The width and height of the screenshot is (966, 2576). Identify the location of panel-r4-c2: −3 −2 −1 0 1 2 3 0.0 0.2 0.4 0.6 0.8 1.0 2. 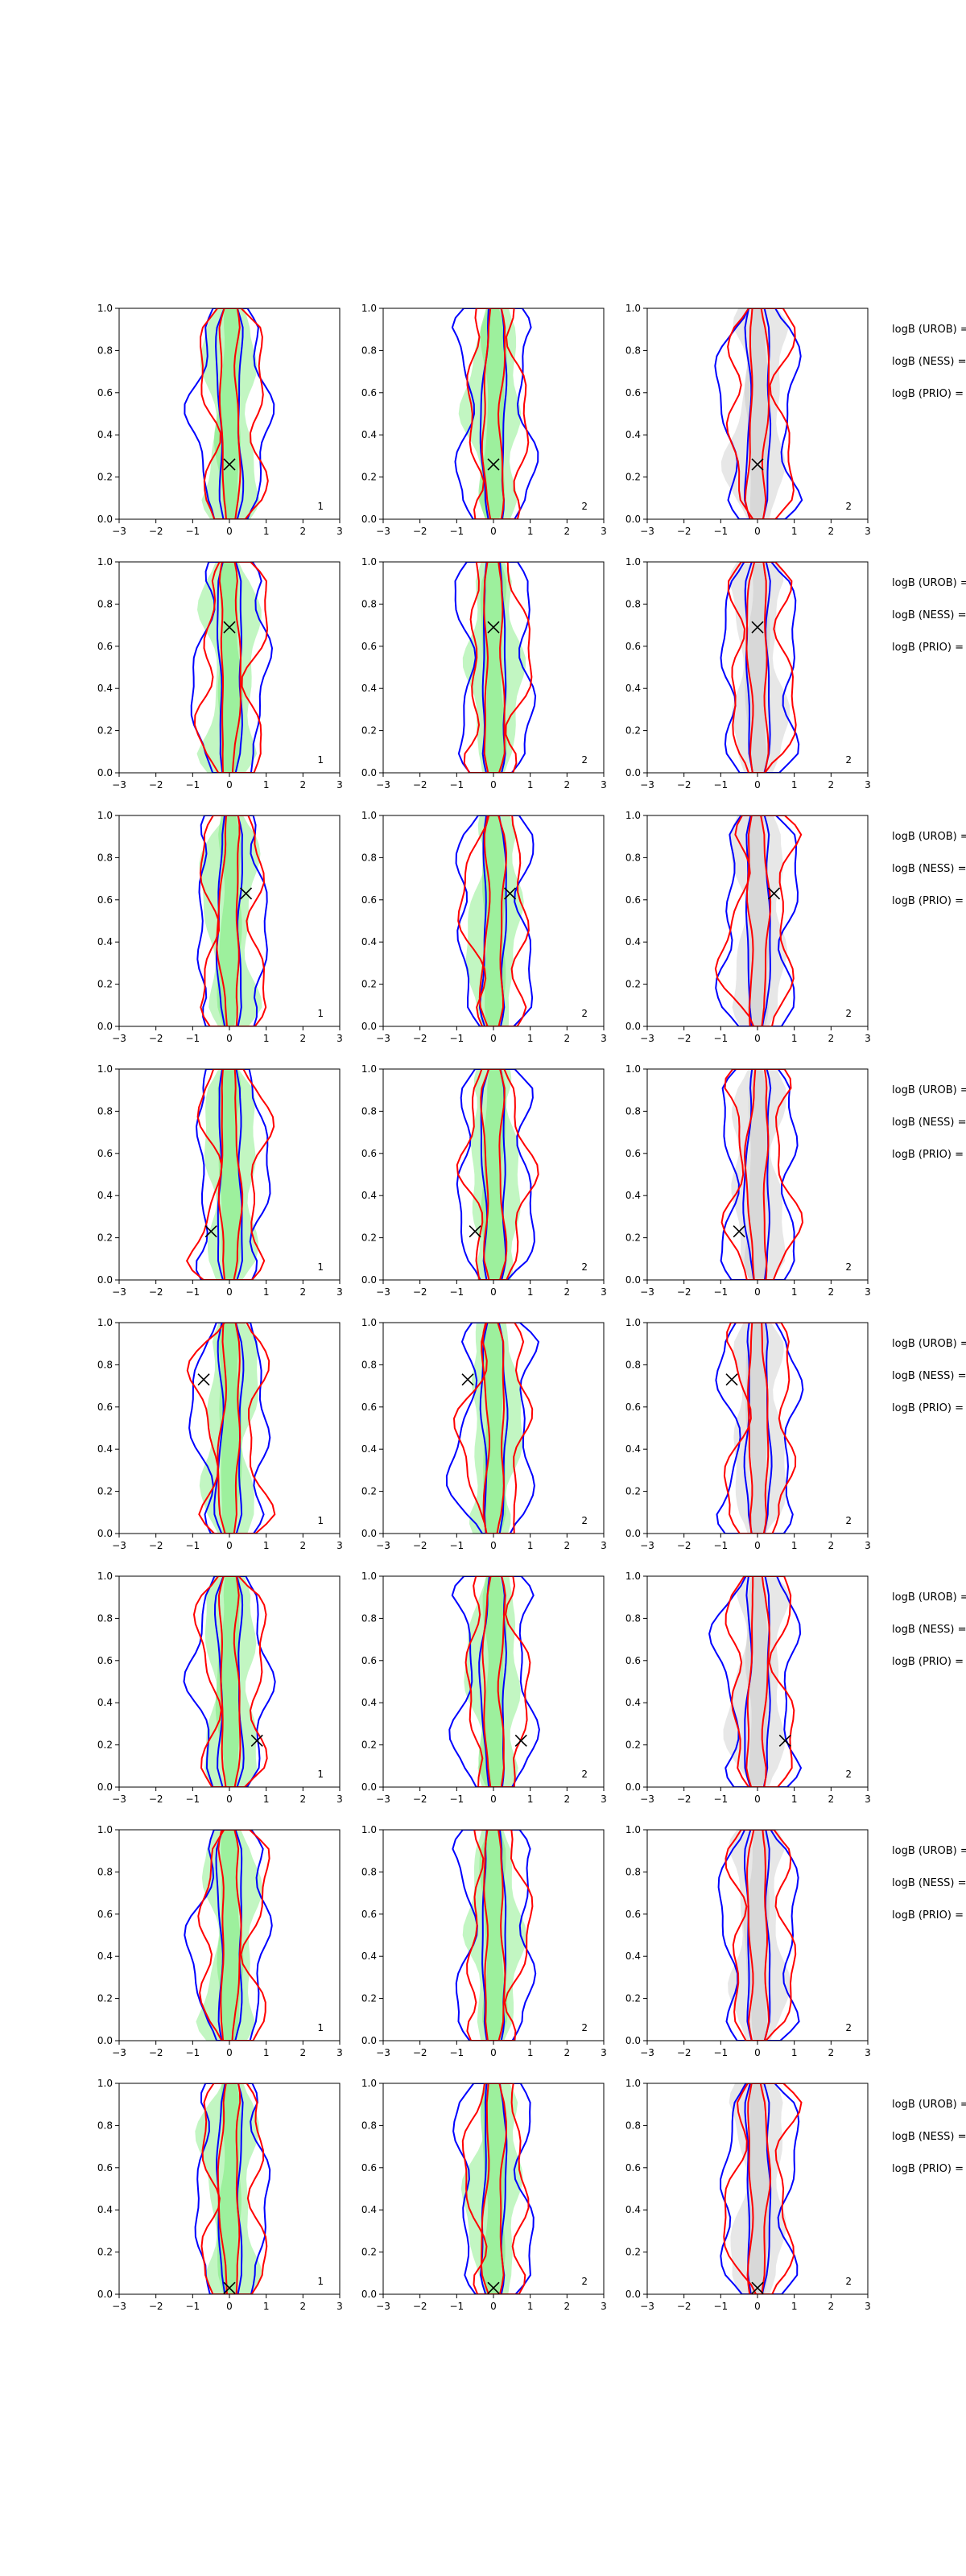
(484, 1180).